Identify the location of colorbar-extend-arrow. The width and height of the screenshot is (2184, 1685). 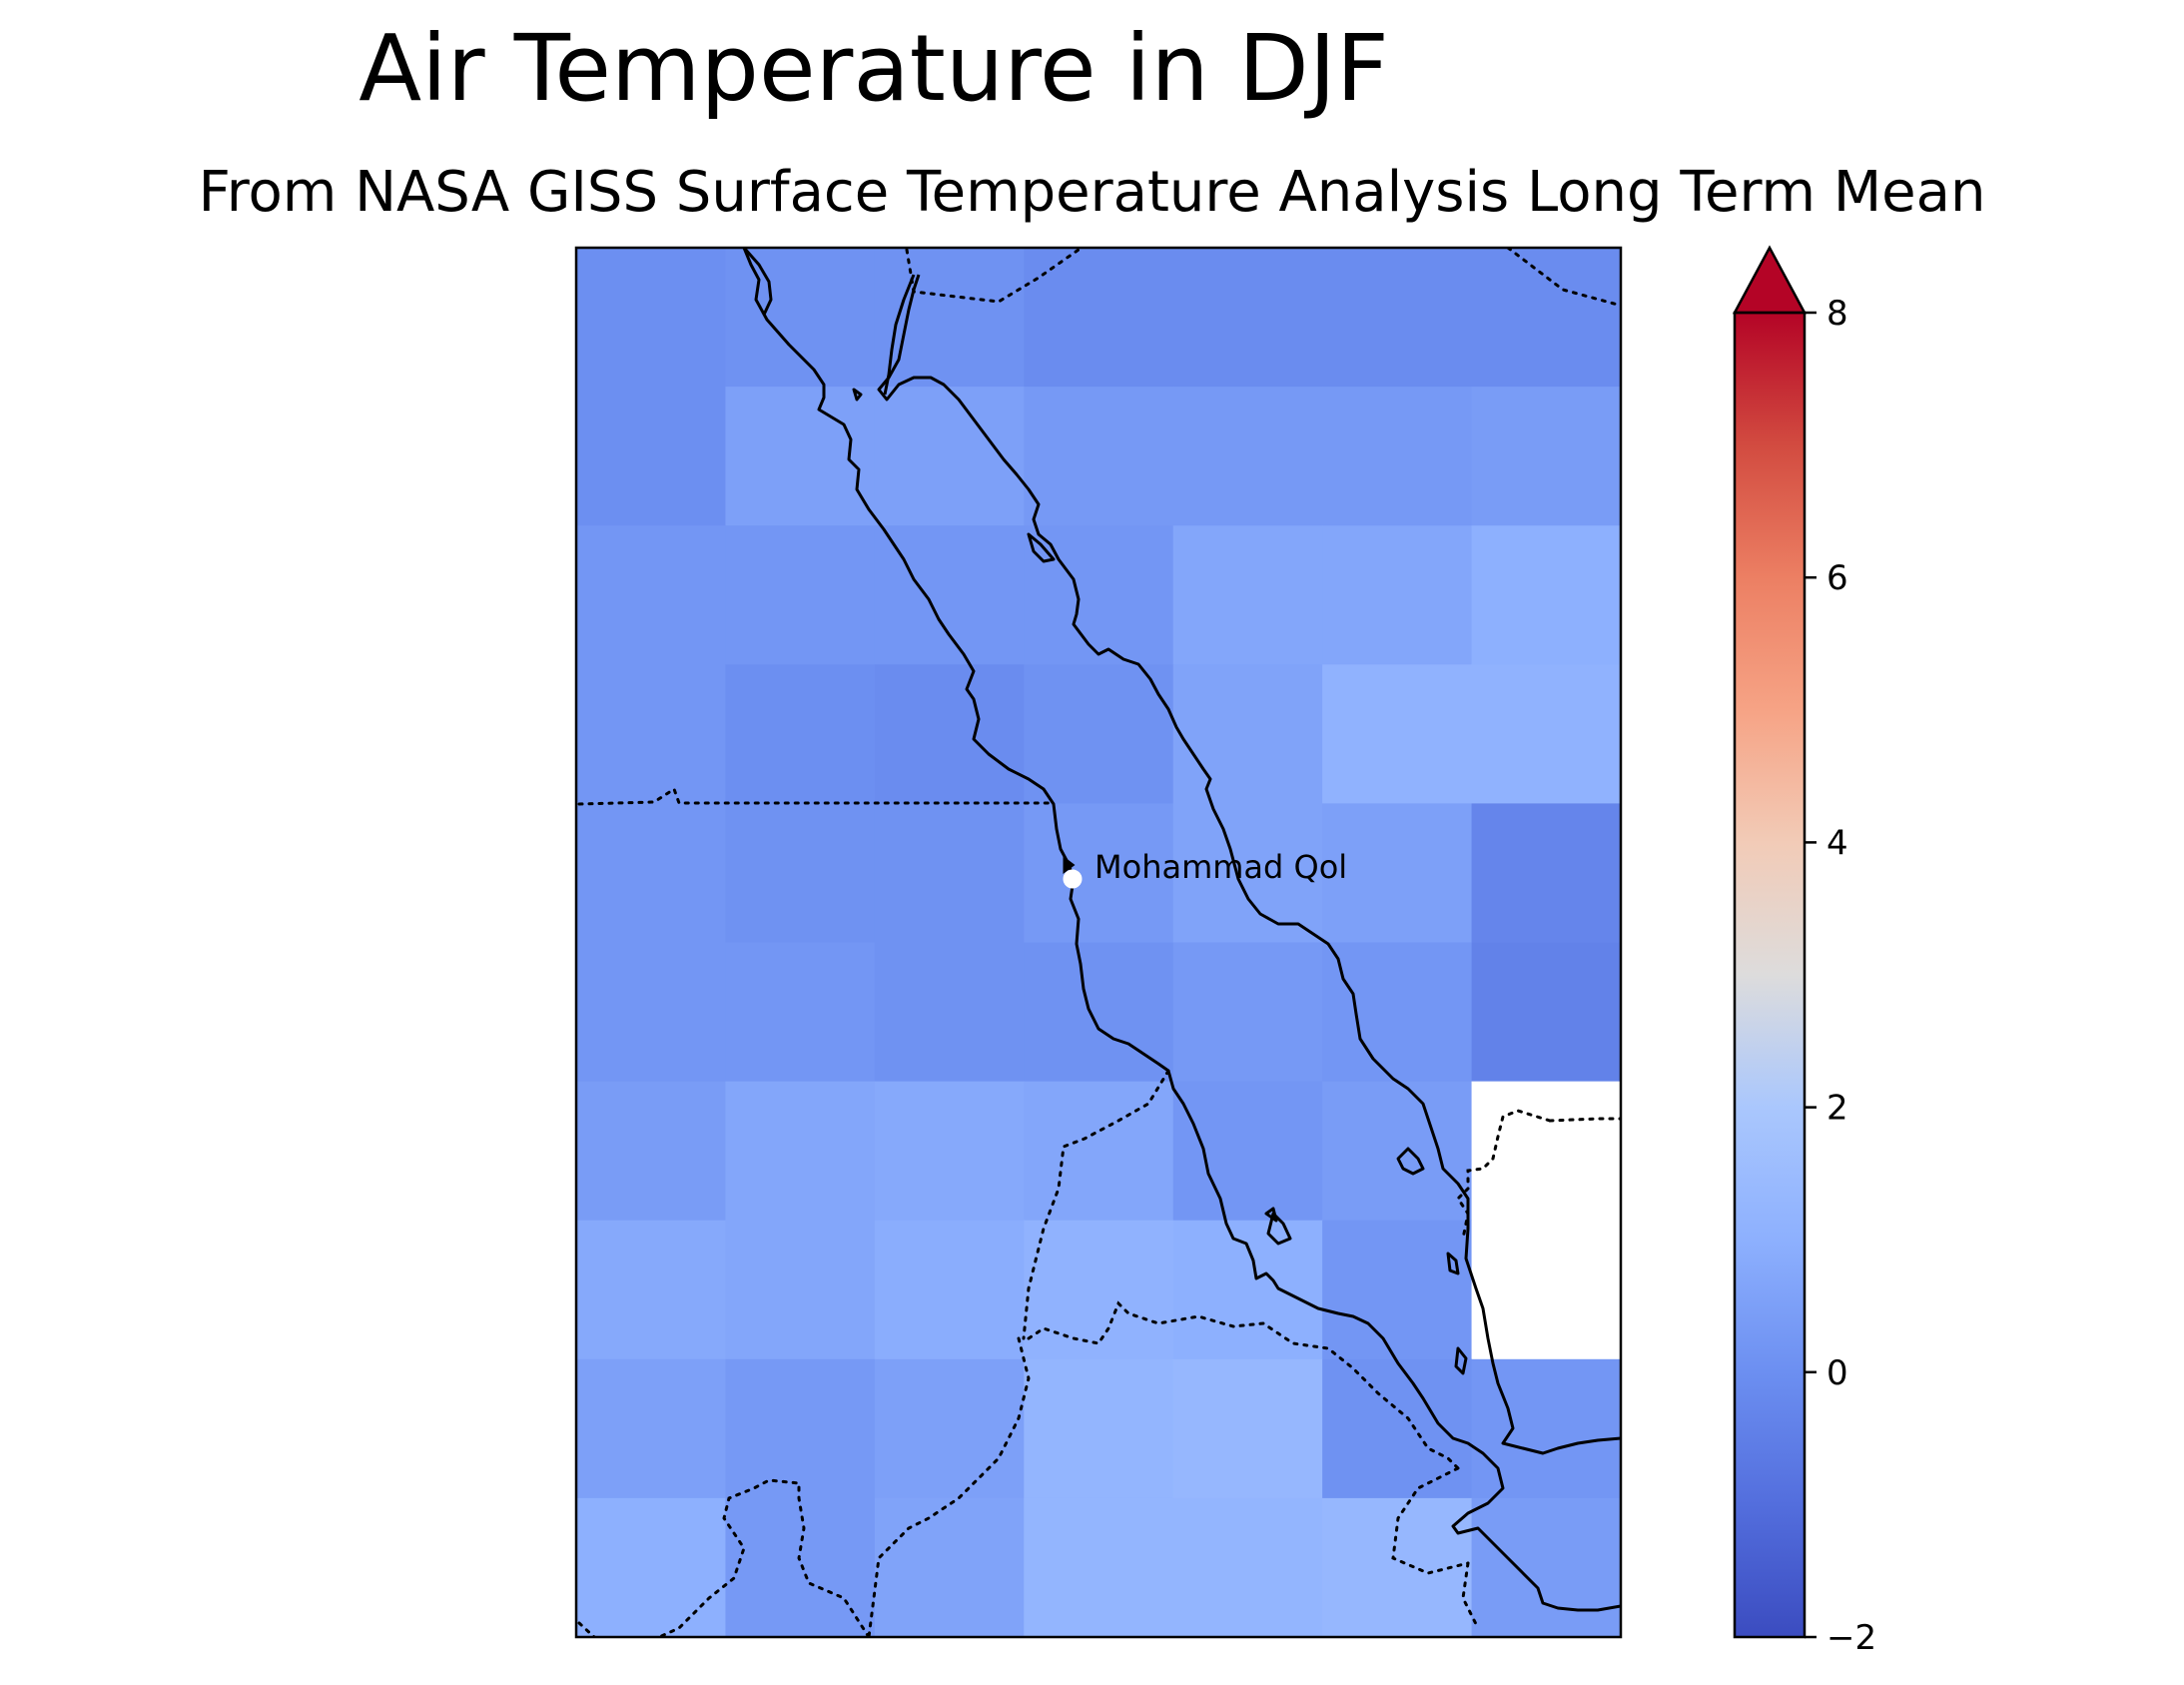
(1770, 280).